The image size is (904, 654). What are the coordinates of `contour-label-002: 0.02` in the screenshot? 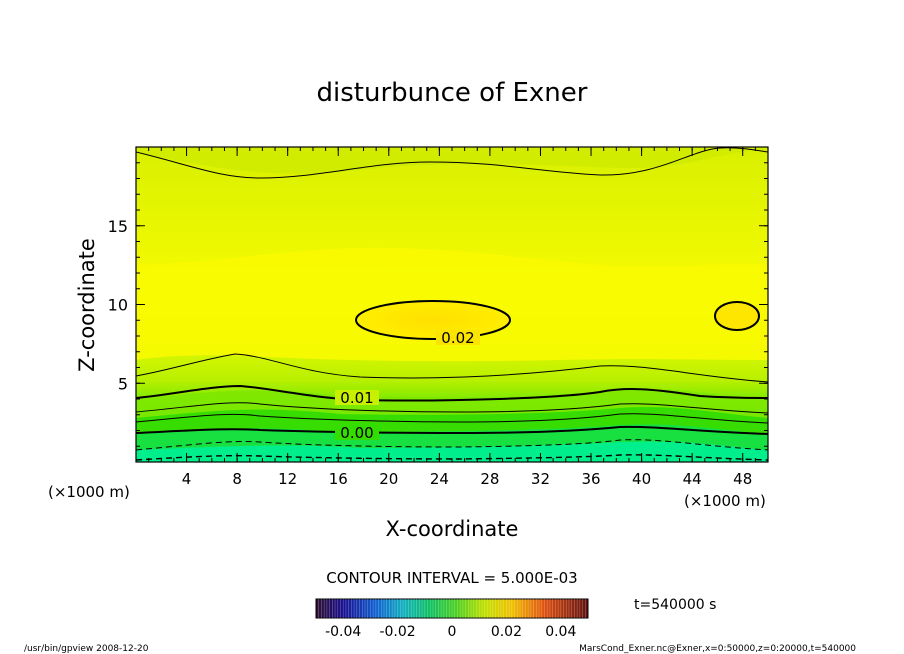 It's located at (457, 338).